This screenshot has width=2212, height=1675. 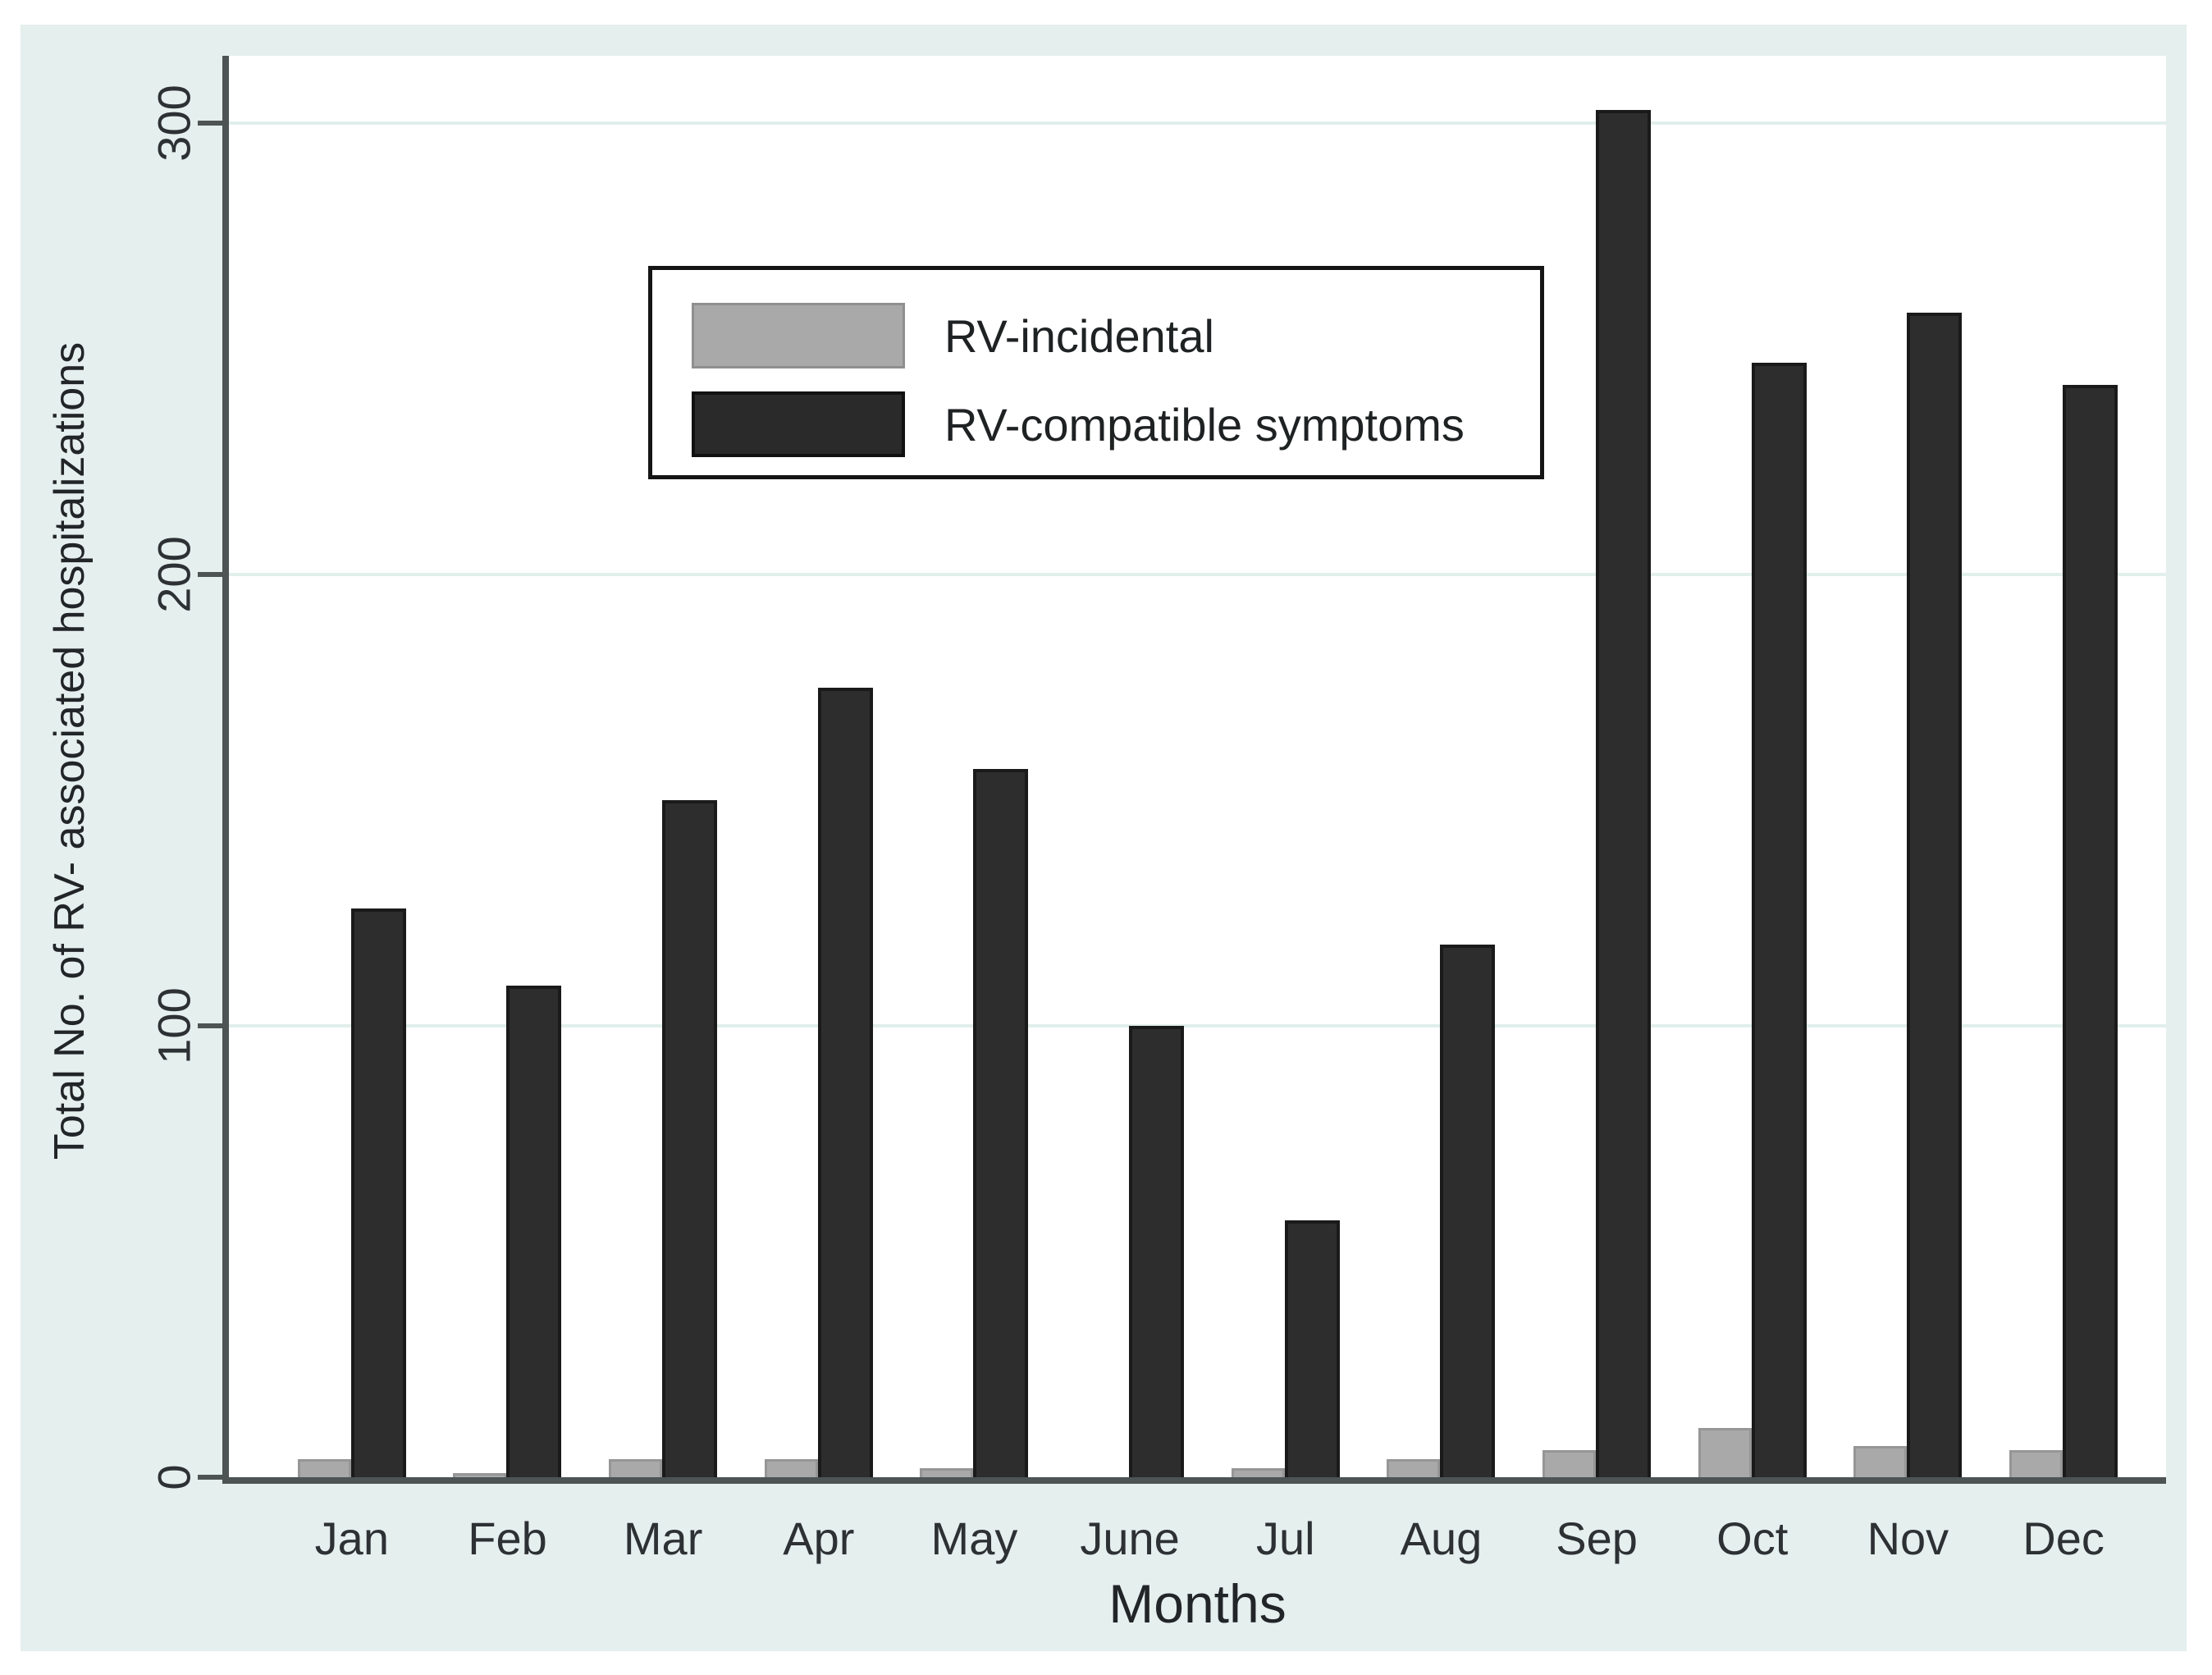 I want to click on bar-rv-compatible-symptoms-jan, so click(x=378, y=1192).